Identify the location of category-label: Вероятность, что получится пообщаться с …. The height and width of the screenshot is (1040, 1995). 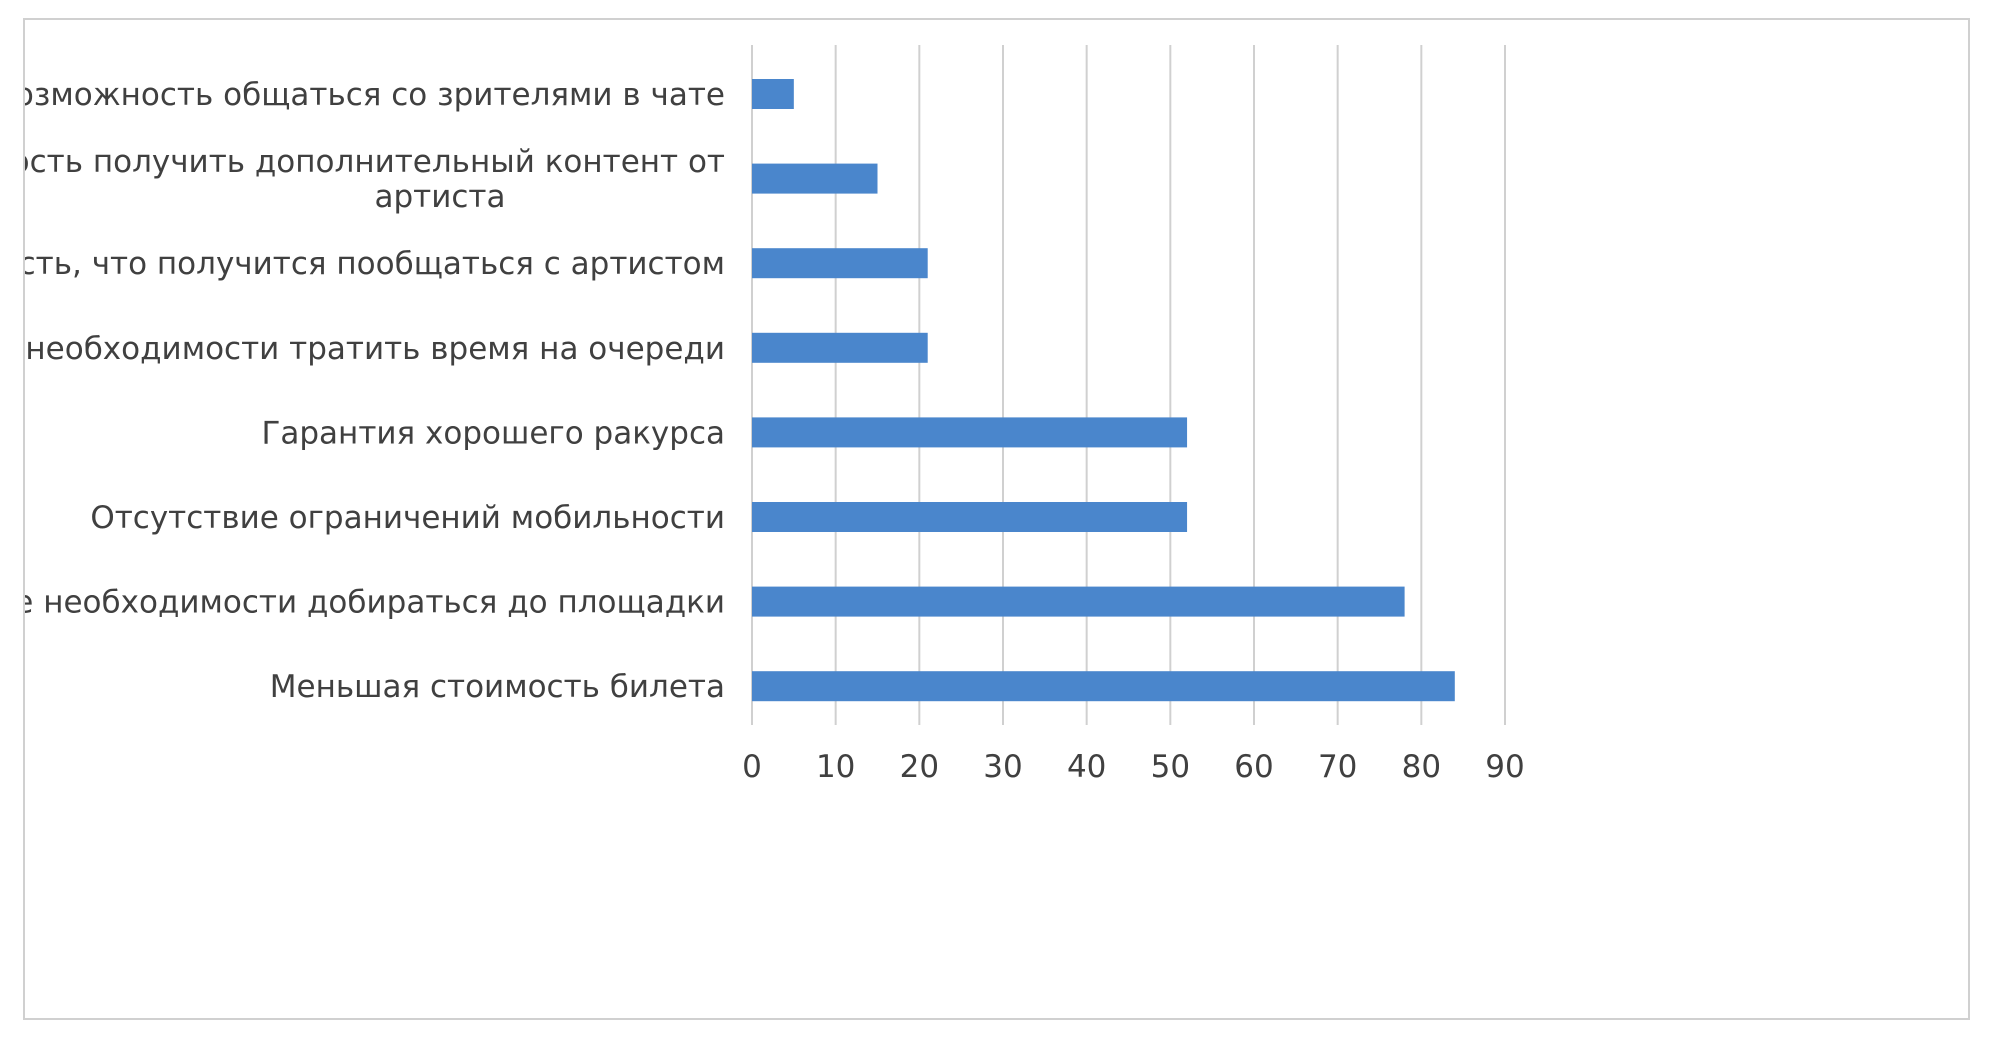
(375, 264).